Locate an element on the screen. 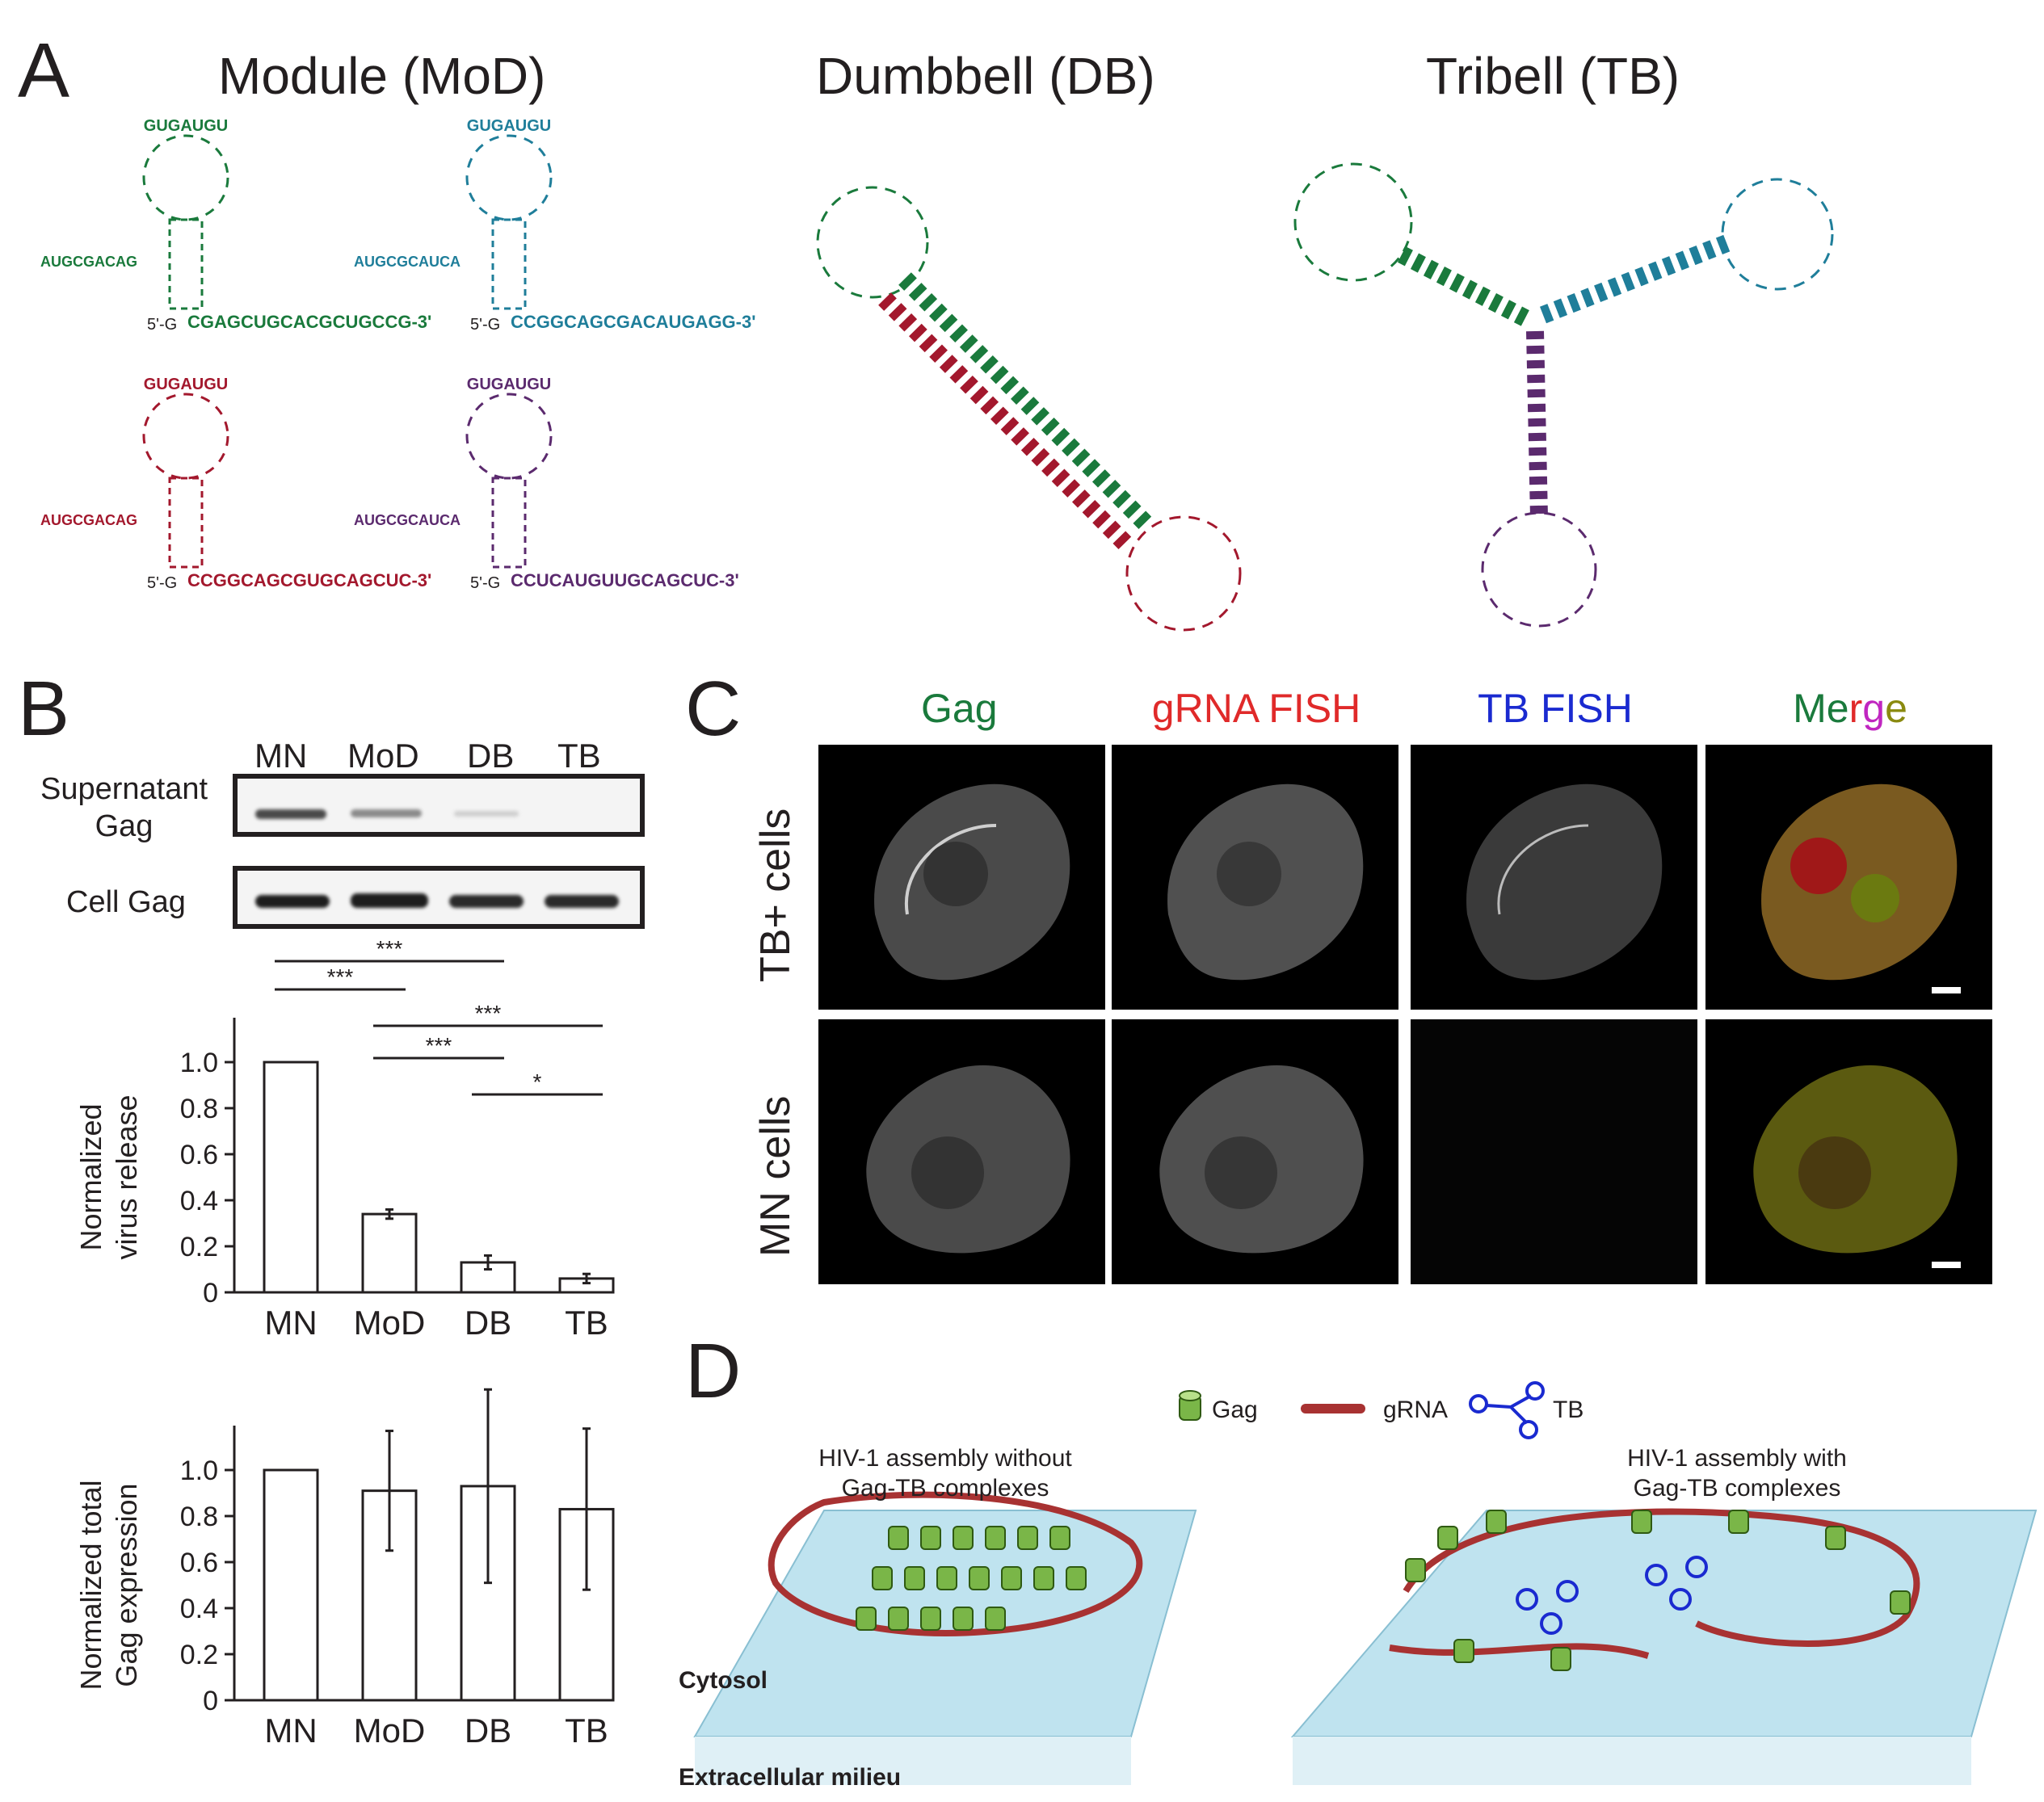 This screenshot has height=1802, width=2044. y-axis-label: virus release is located at coordinates (126, 1177).